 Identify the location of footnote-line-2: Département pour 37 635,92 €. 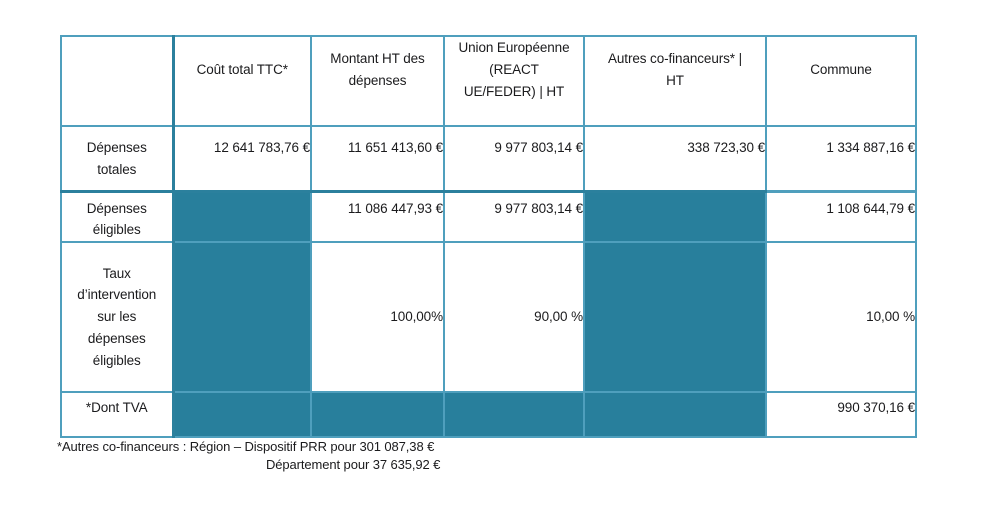
(353, 465).